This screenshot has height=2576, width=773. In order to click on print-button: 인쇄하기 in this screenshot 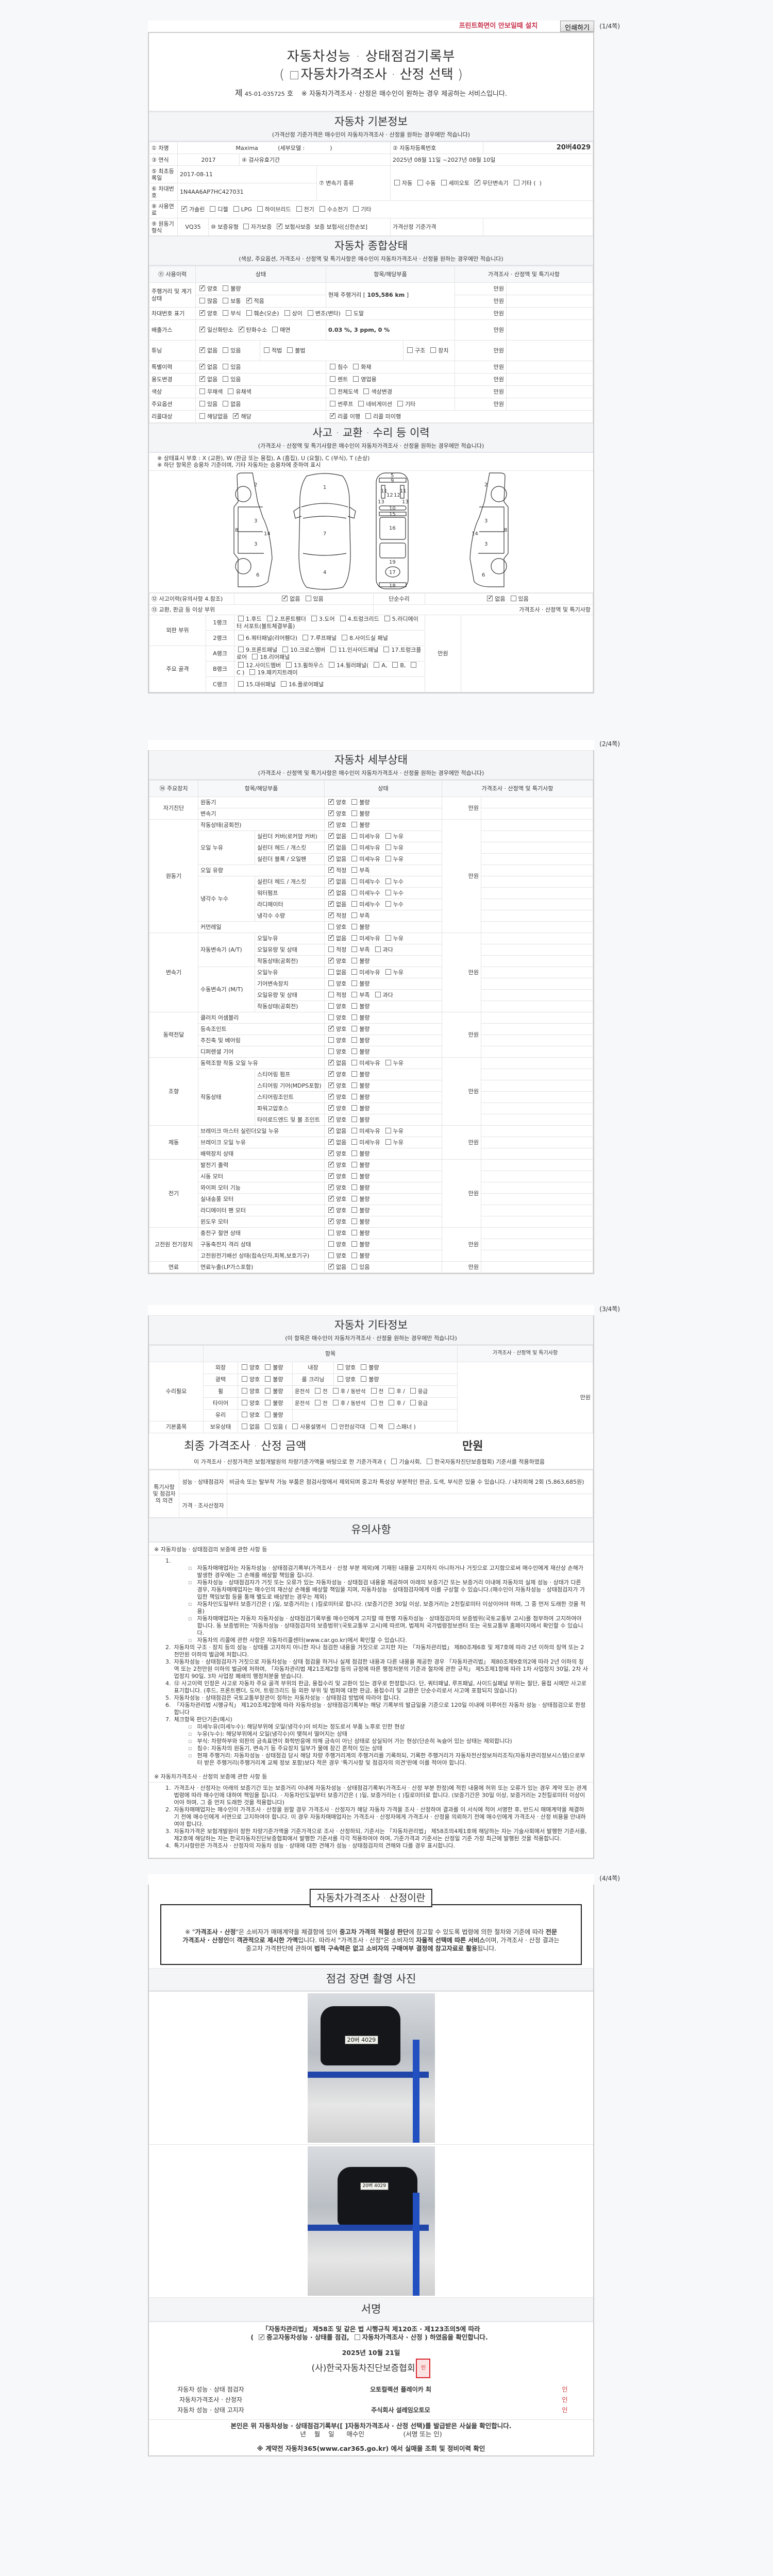, I will do `click(577, 26)`.